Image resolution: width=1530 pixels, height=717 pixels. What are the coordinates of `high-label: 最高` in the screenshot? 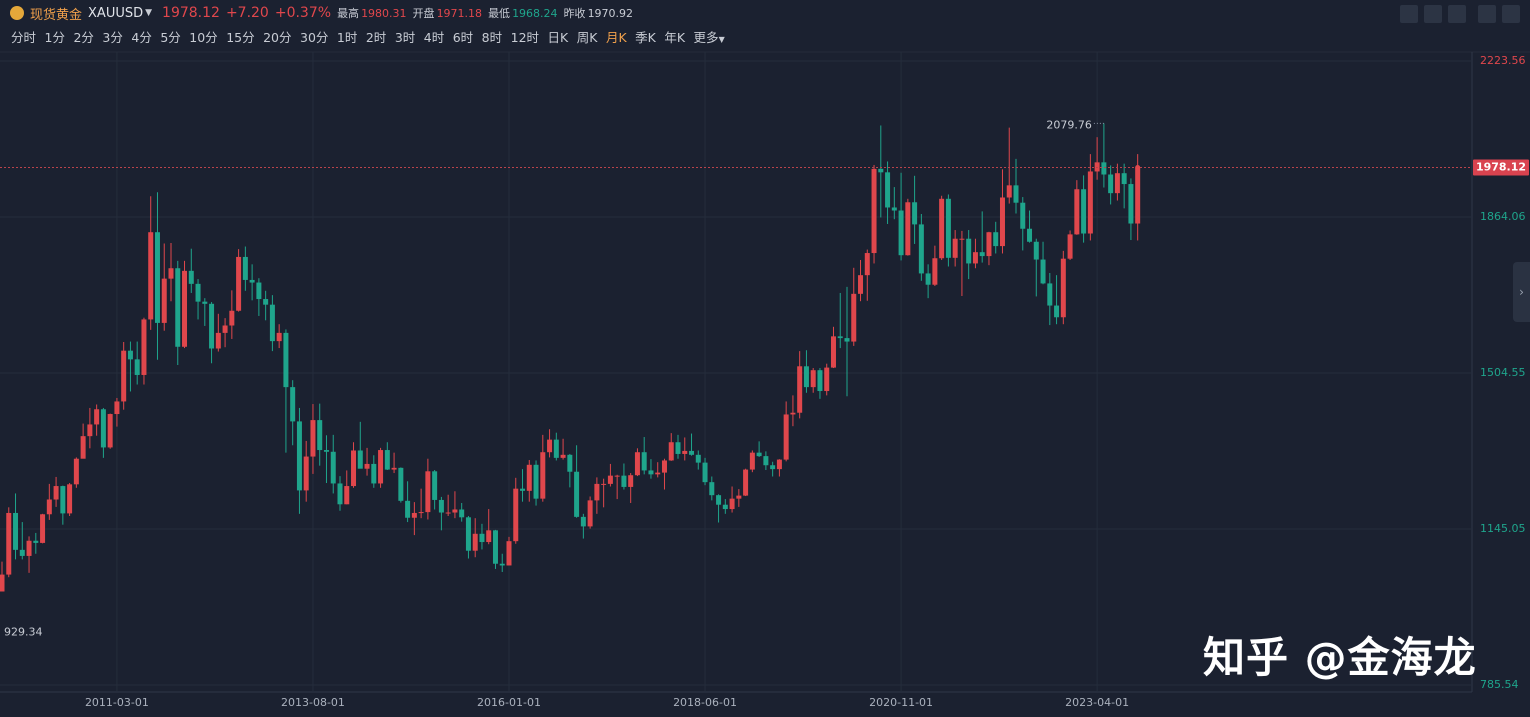 It's located at (348, 13).